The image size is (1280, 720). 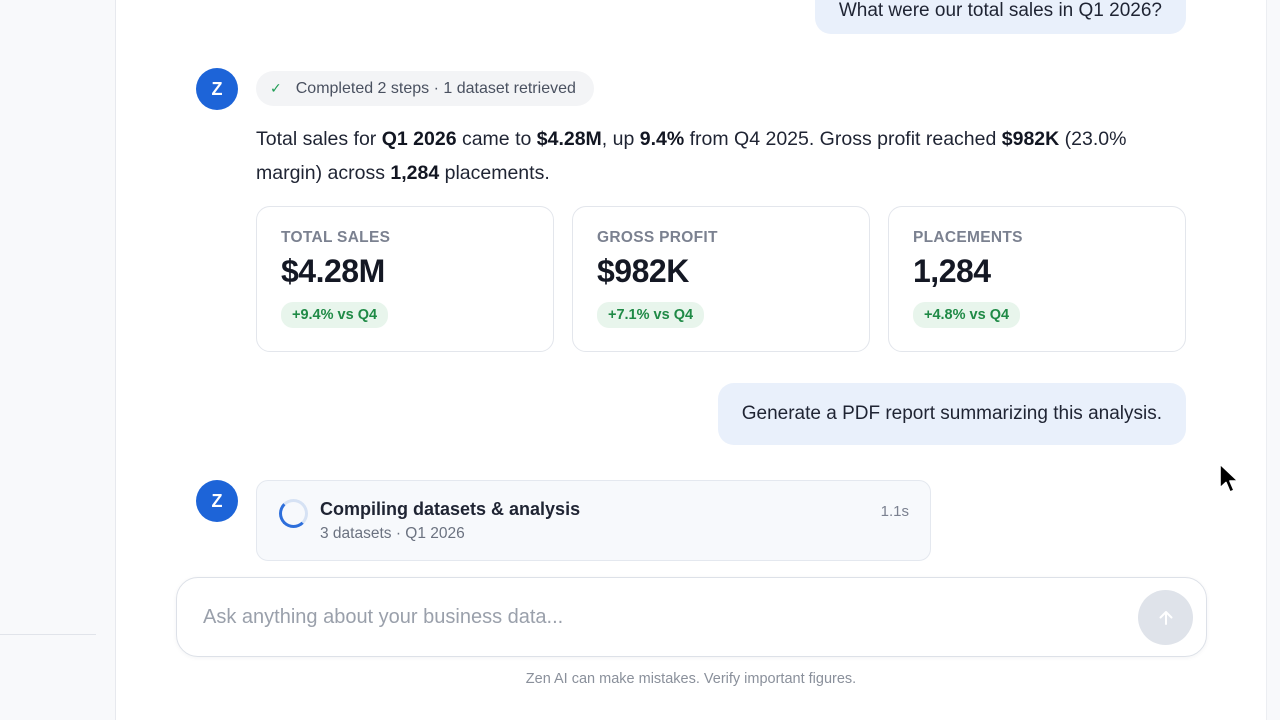 What do you see at coordinates (494, 173) in the screenshot?
I see `answer-text: placements.` at bounding box center [494, 173].